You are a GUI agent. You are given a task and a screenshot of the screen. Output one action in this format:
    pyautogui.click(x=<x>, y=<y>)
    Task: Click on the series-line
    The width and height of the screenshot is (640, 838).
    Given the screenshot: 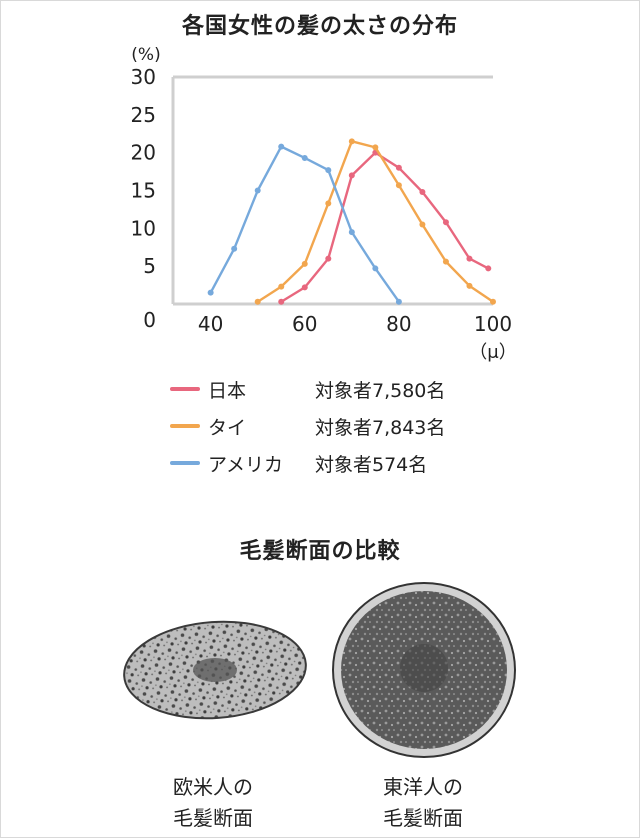 What is the action you would take?
    pyautogui.click(x=384, y=227)
    